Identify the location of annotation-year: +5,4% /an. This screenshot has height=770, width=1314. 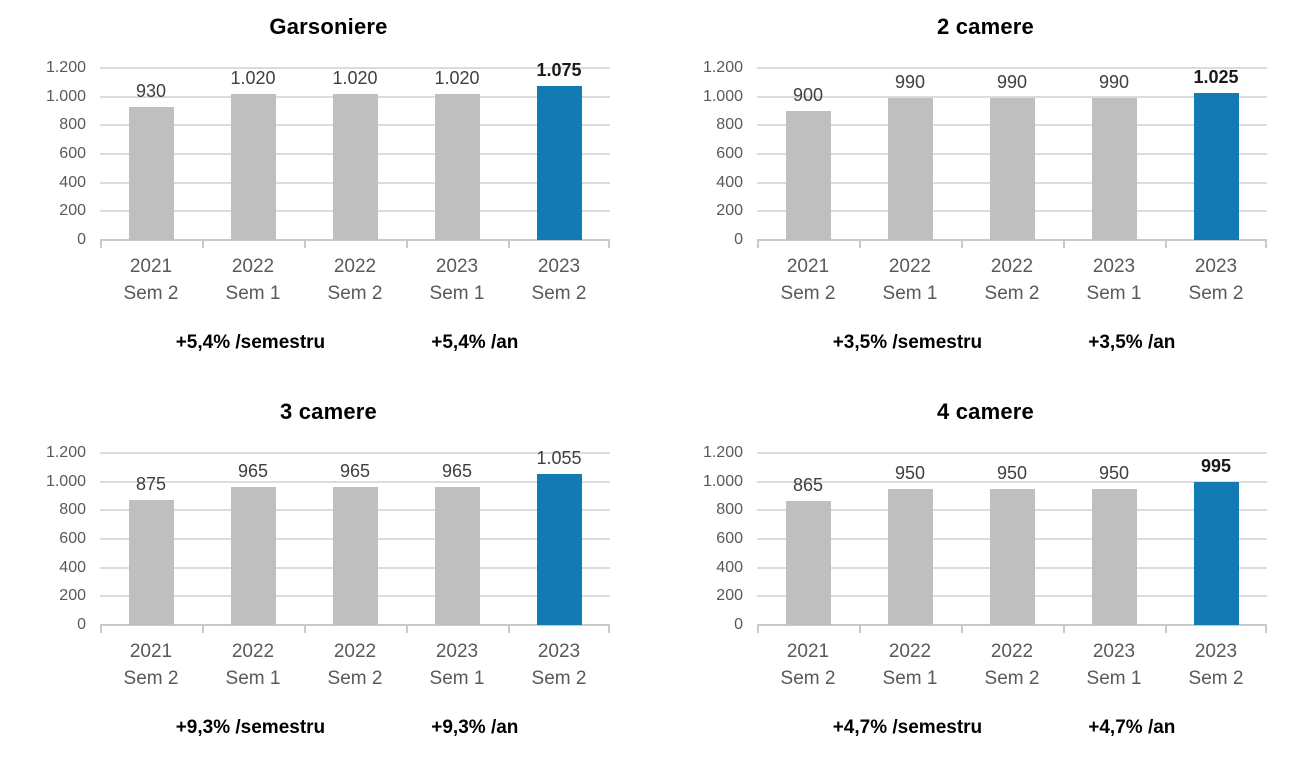
(475, 342).